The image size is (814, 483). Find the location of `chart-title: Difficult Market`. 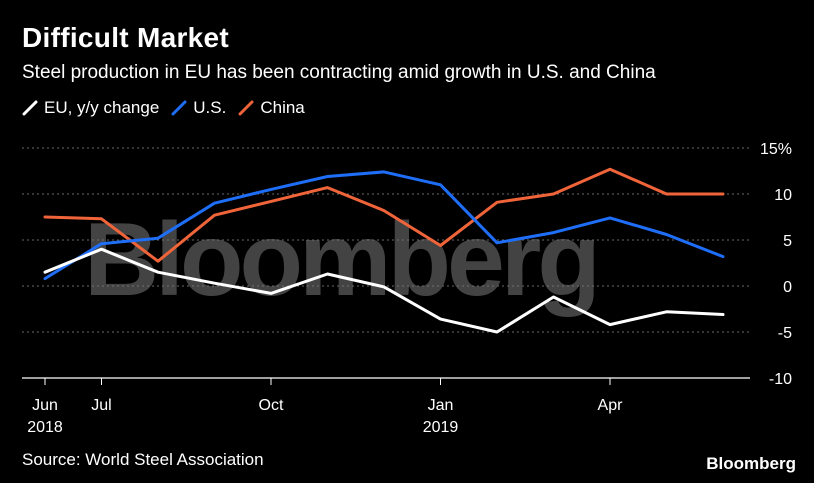

chart-title: Difficult Market is located at coordinates (126, 37).